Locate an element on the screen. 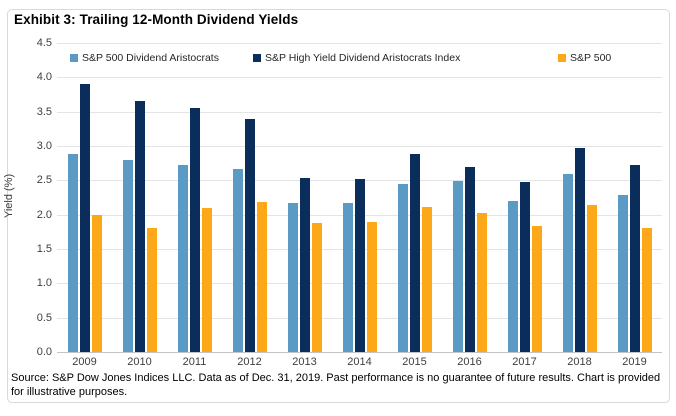  x-tick-label: 2018 is located at coordinates (579, 362).